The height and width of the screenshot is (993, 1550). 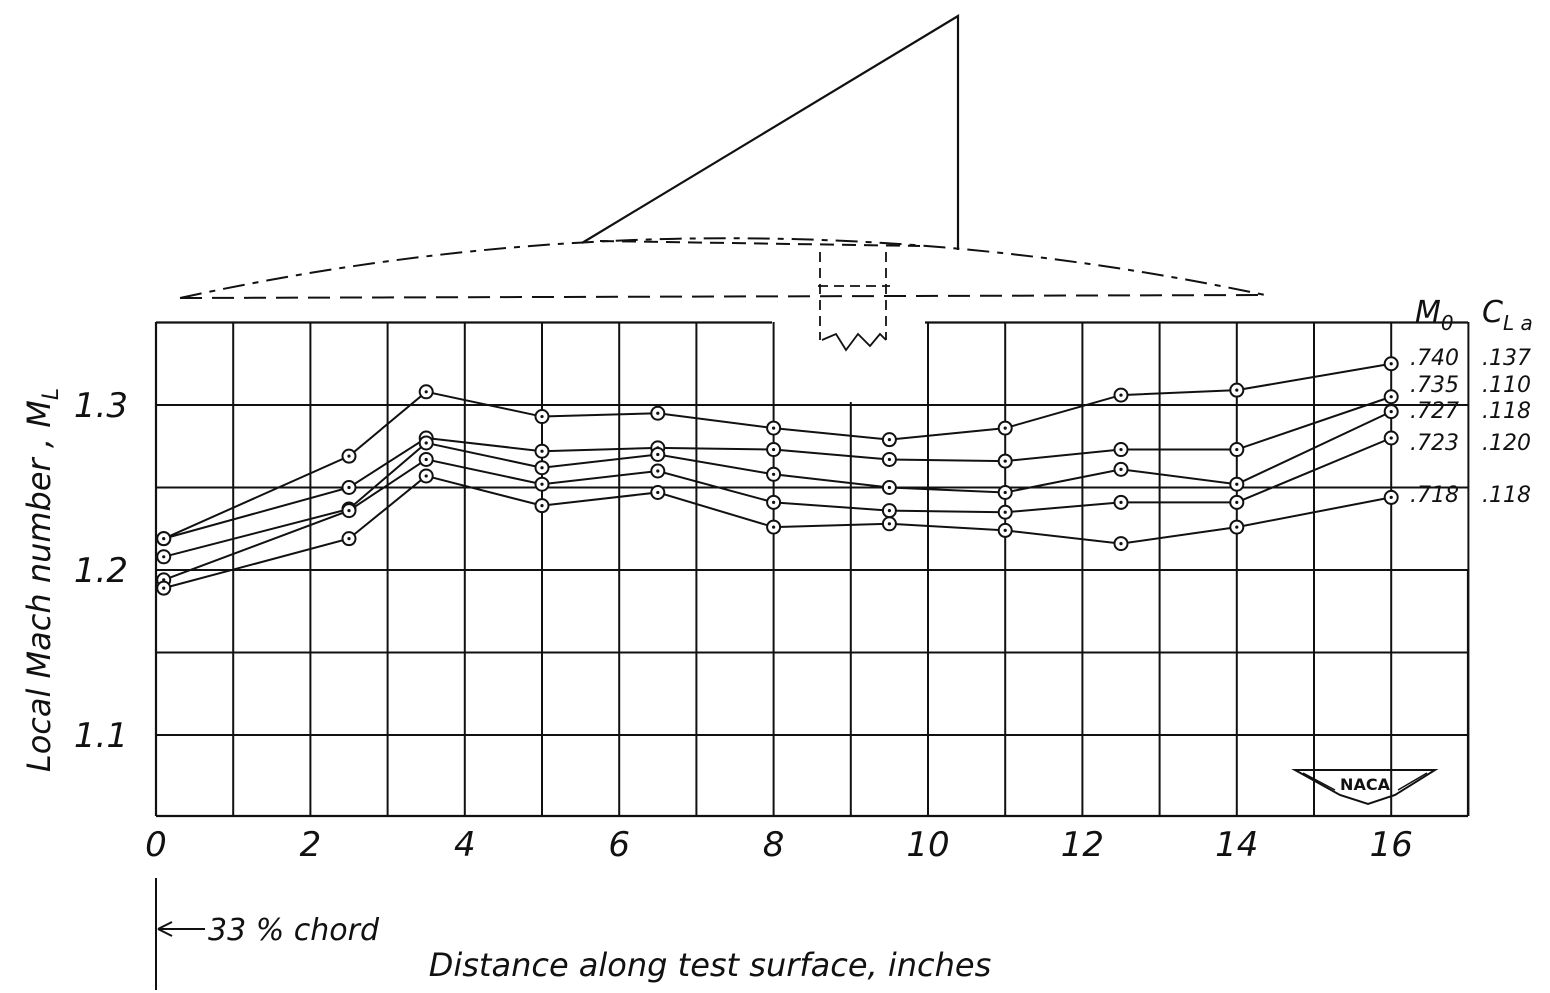 I want to click on legend-header-cl: CL a, so click(x=1507, y=315).